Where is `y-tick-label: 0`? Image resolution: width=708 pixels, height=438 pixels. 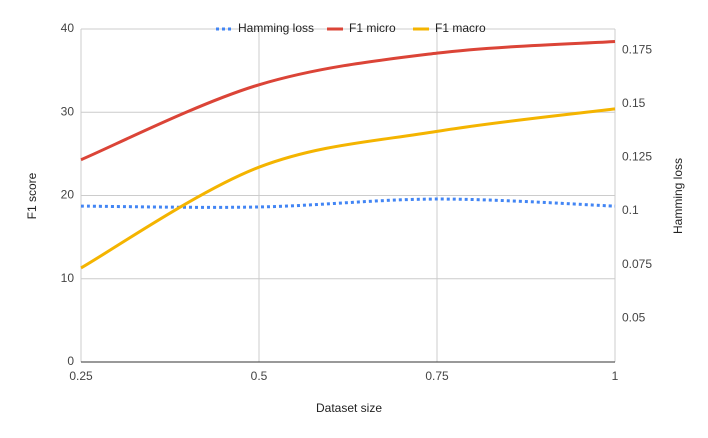
y-tick-label: 0 is located at coordinates (70, 361).